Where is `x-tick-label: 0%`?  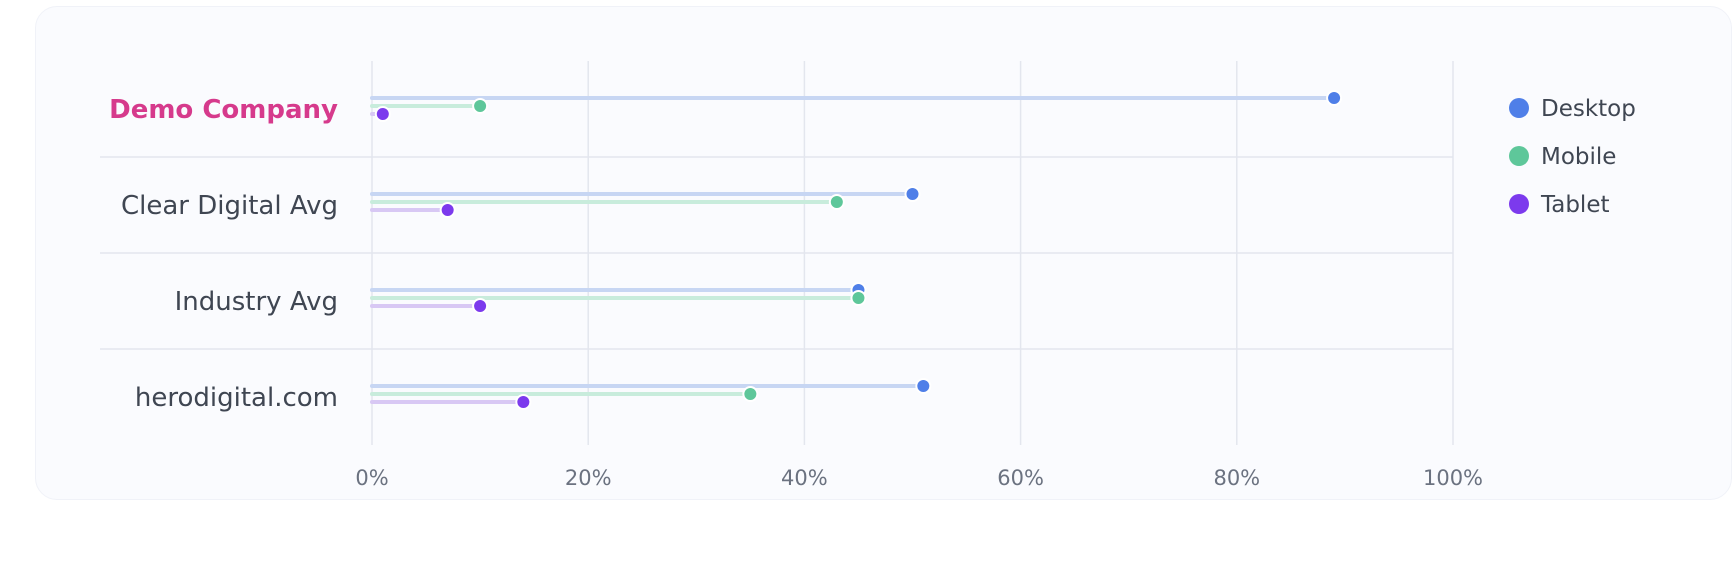 x-tick-label: 0% is located at coordinates (371, 478).